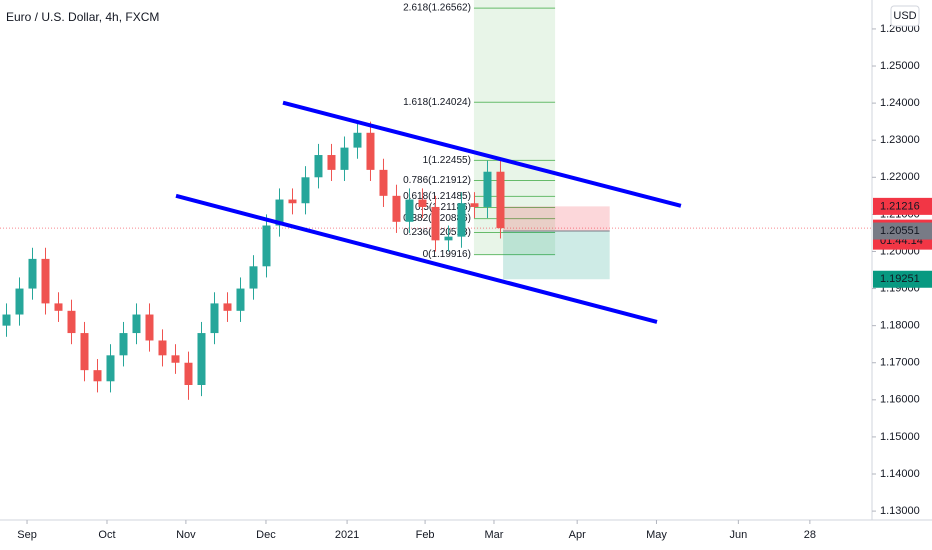 The height and width of the screenshot is (550, 932). Describe the element at coordinates (900, 474) in the screenshot. I see `y-tick-label: 1.14000` at that location.